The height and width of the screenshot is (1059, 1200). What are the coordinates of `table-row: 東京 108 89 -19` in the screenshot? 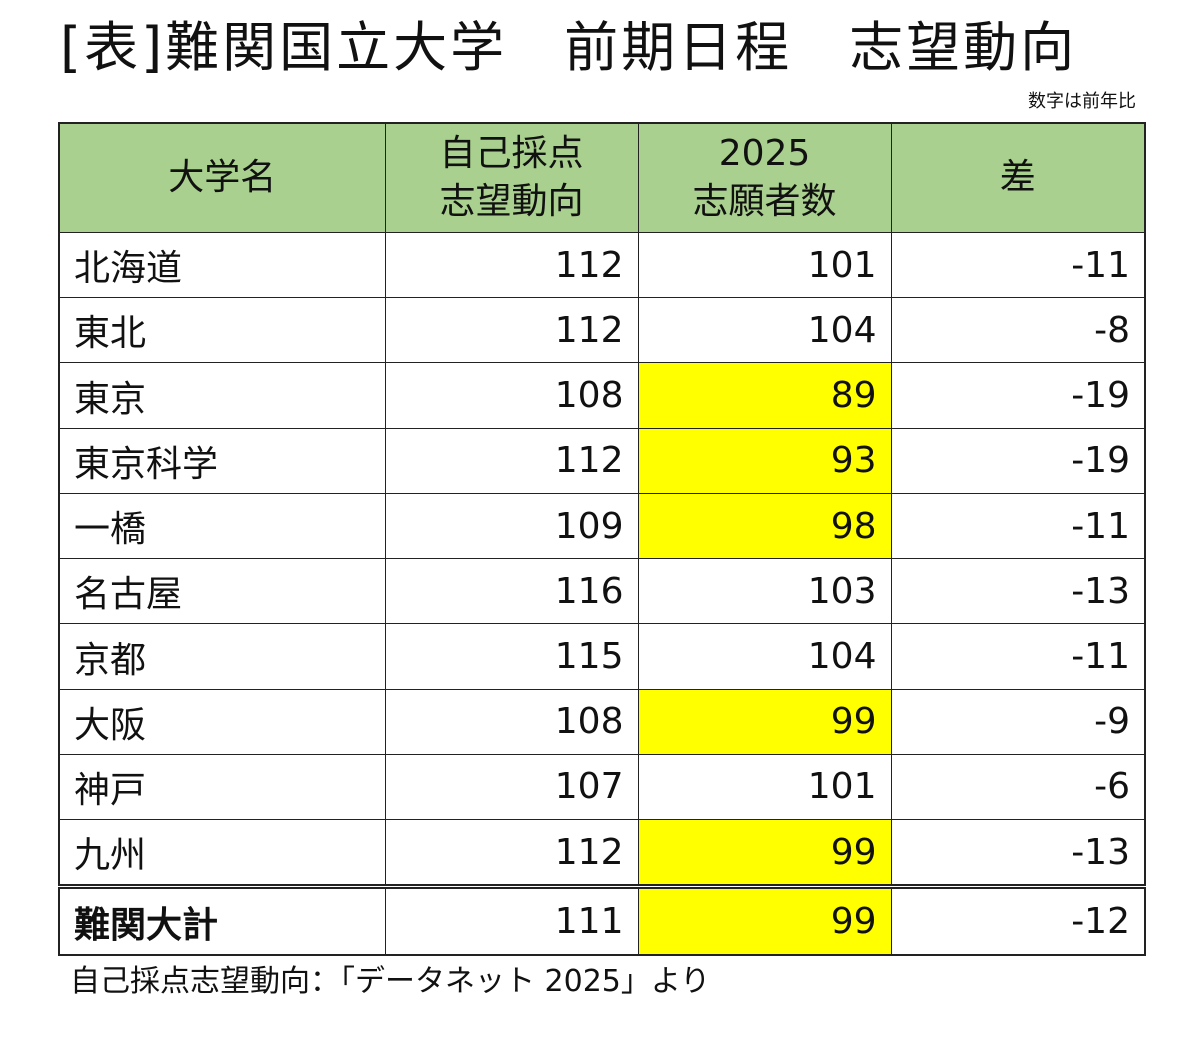 It's located at (602, 395).